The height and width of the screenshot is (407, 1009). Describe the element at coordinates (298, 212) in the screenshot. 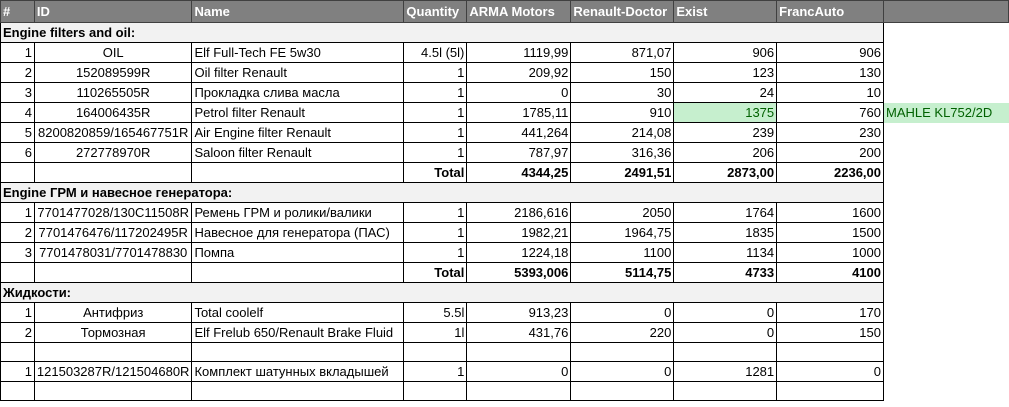

I see `cell-name: Ремень ГРМ и ролики/валики` at that location.